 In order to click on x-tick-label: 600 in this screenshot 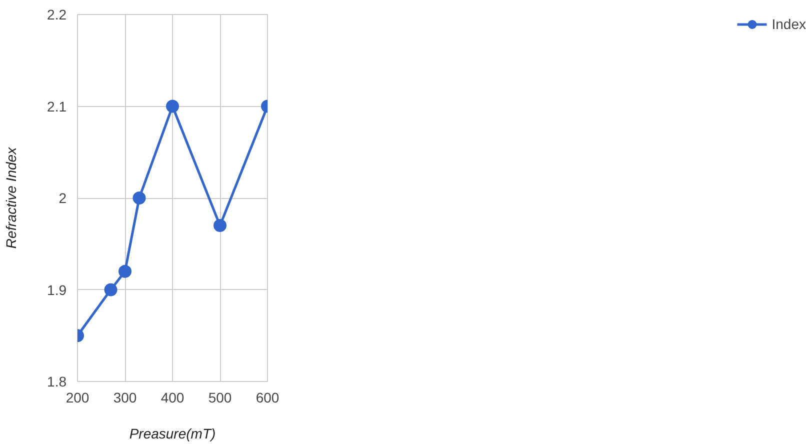, I will do `click(268, 398)`.